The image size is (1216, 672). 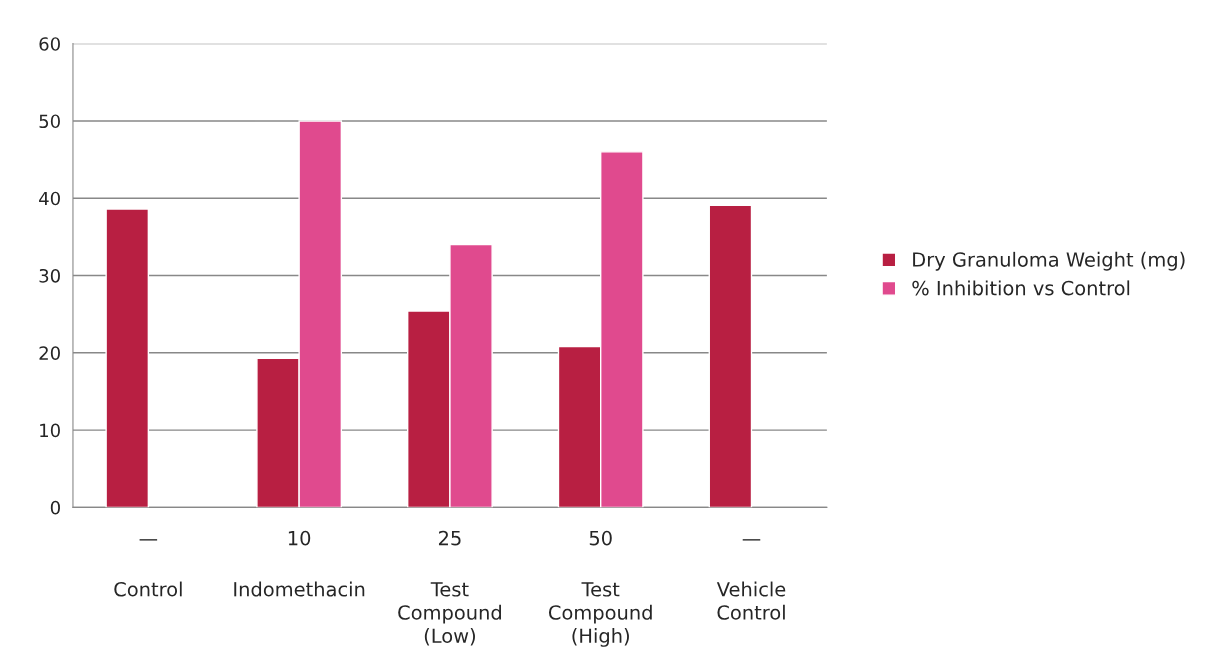 I want to click on y-tick-label: 0, so click(x=55, y=507).